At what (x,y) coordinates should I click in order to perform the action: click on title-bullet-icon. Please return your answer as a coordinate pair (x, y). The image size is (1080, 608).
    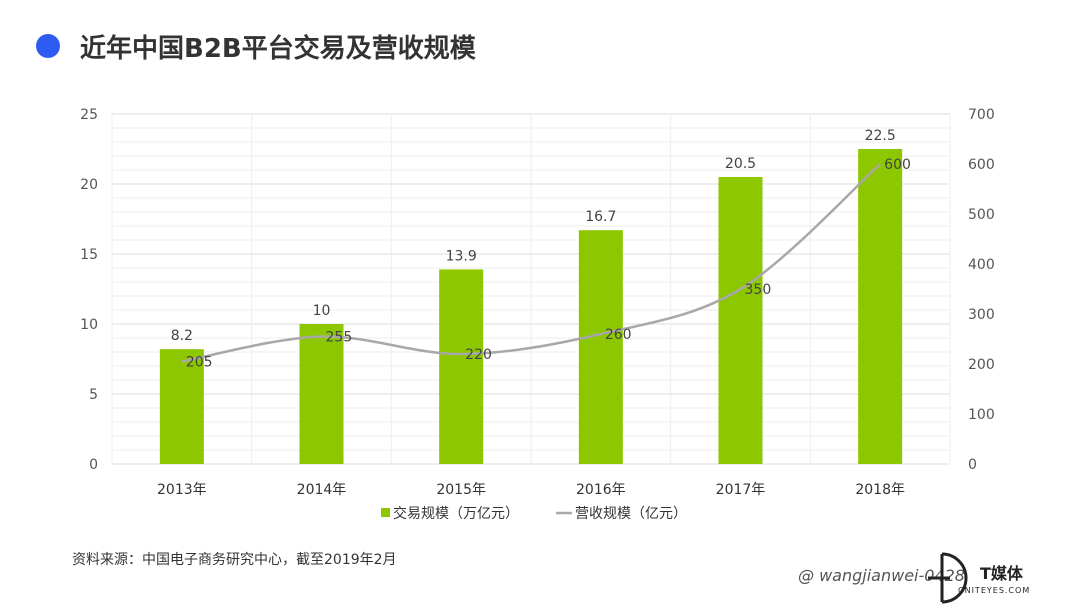
    Looking at the image, I should click on (48, 46).